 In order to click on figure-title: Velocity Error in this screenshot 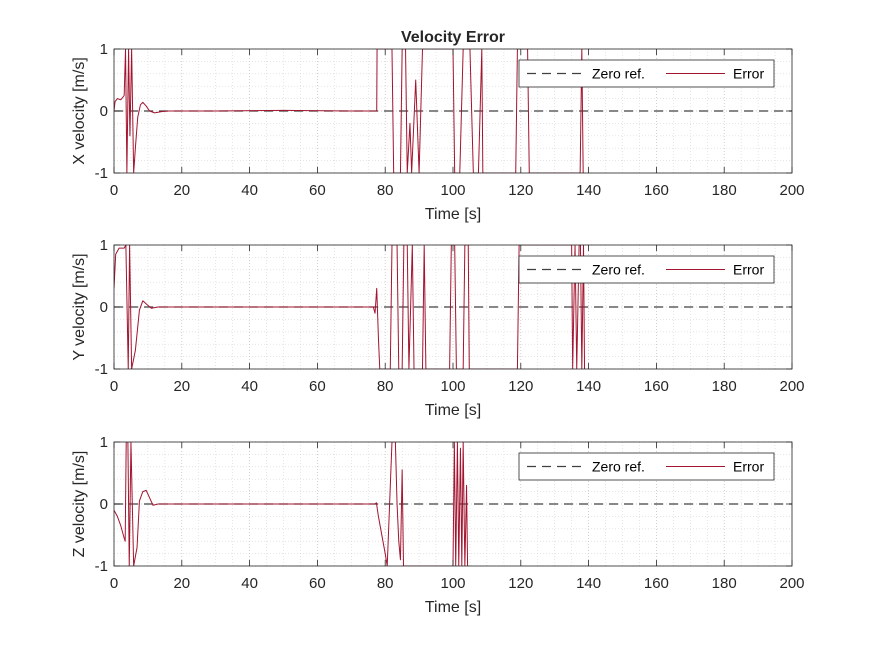, I will do `click(453, 37)`.